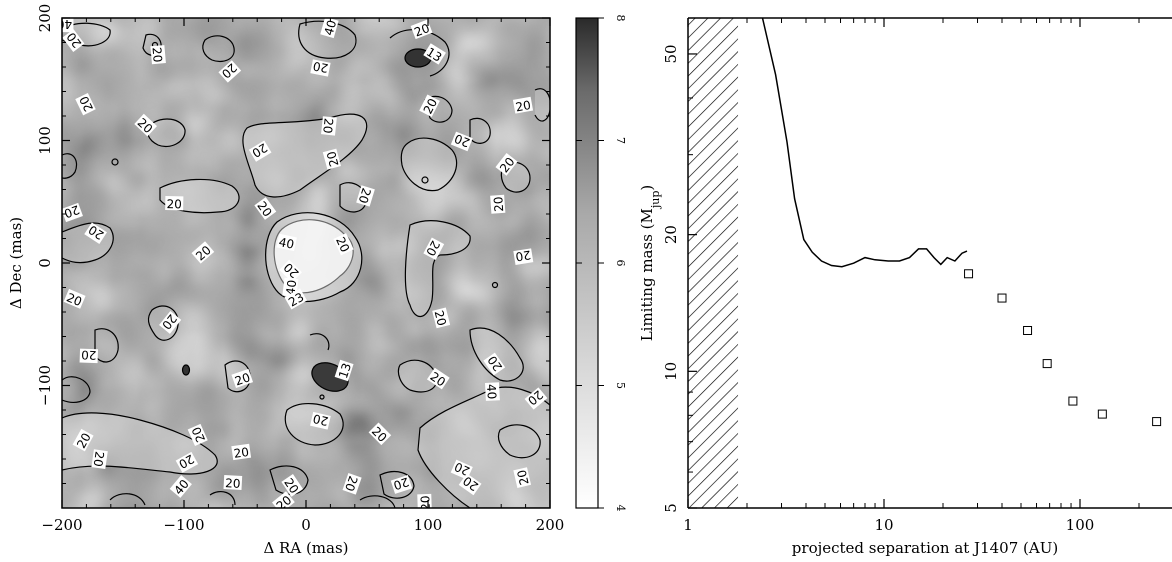 The image size is (1172, 562). Describe the element at coordinates (647, 188) in the screenshot. I see `right-y-axis-label-close: )` at that location.